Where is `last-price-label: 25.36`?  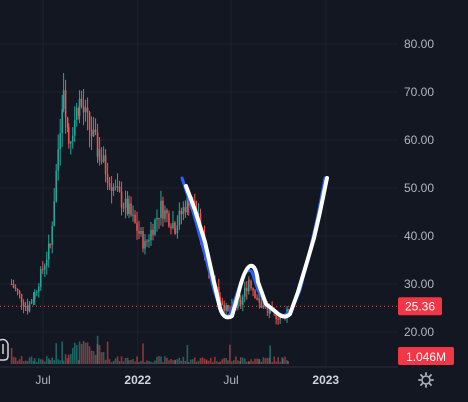
last-price-label: 25.36 is located at coordinates (420, 306).